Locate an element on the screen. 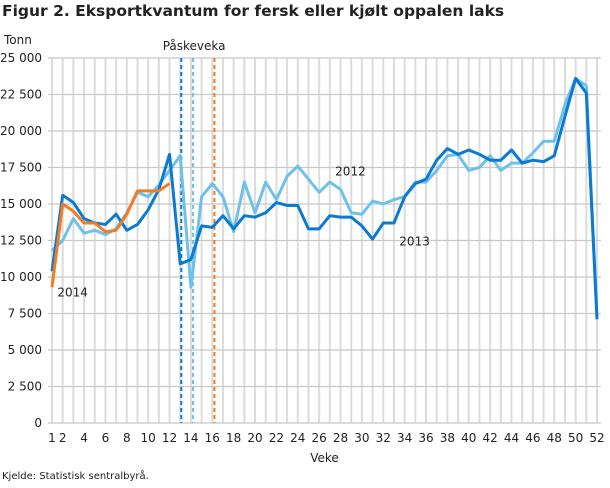  x-tick-label: 22 is located at coordinates (276, 438).